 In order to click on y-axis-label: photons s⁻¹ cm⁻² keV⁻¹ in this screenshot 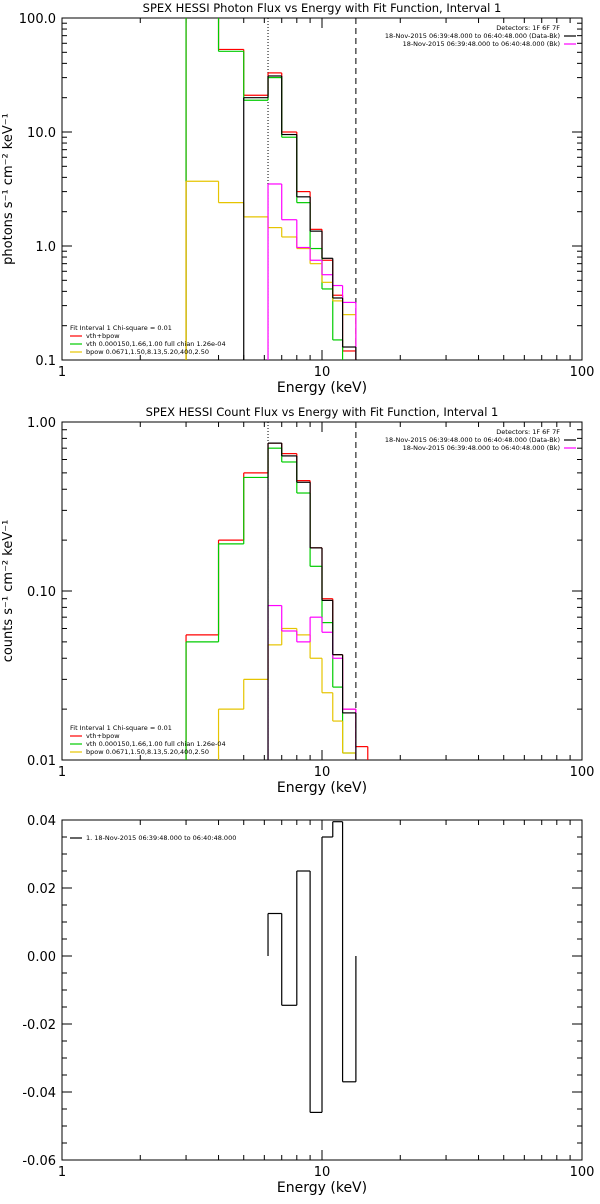, I will do `click(8, 189)`.